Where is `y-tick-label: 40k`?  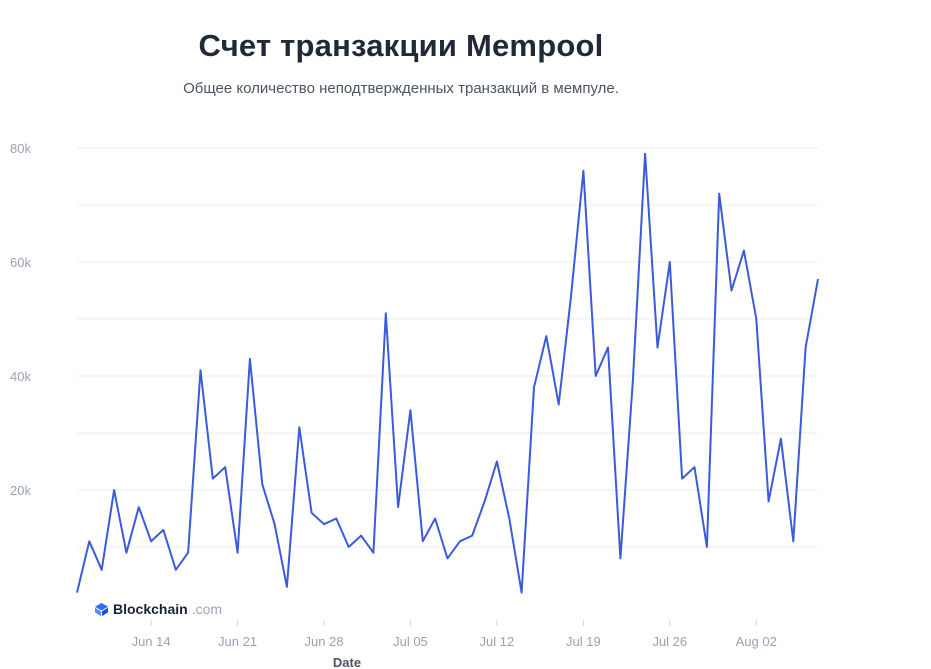 y-tick-label: 40k is located at coordinates (20, 376).